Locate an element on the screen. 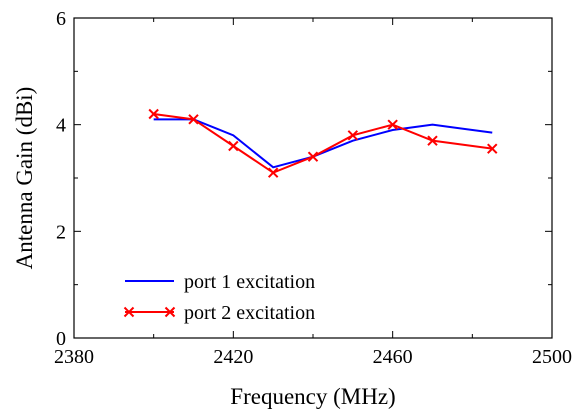  x-axis-title: Frequency (MHz) is located at coordinates (312, 396).